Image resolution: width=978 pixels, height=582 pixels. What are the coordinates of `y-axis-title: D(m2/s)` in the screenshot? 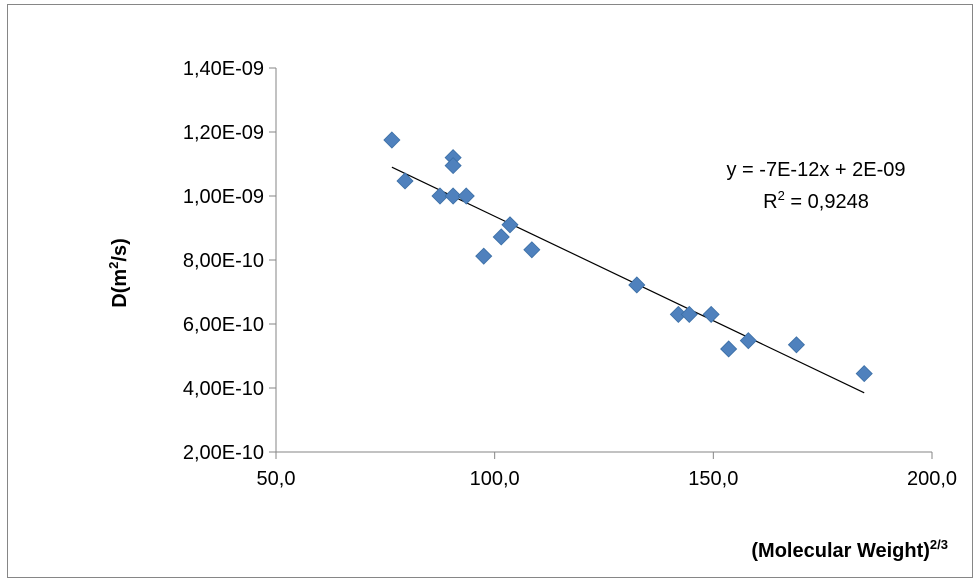 It's located at (118, 272).